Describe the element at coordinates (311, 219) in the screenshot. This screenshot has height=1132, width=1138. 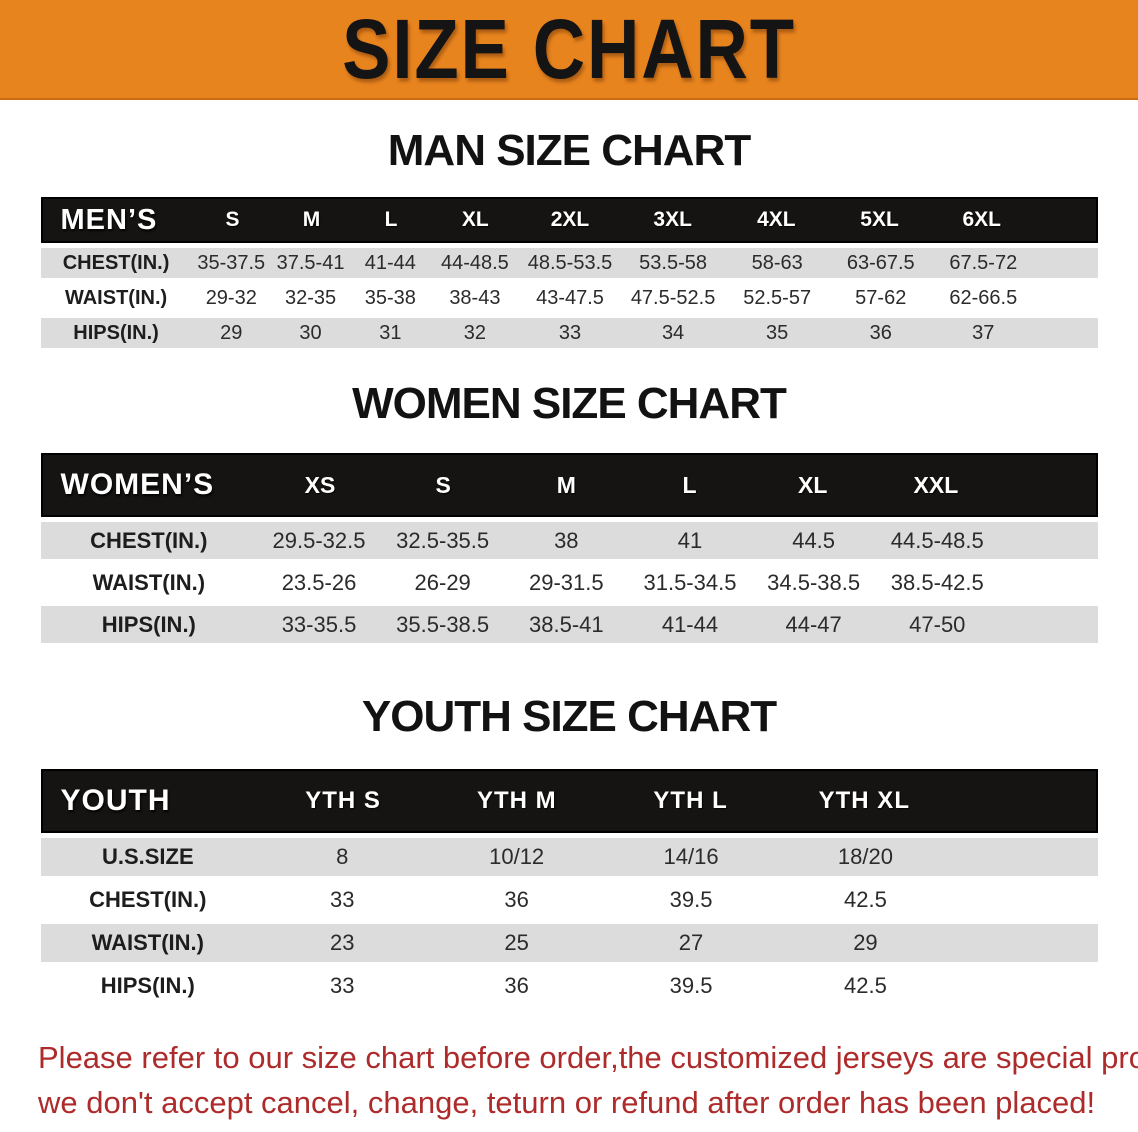
I see `size-column-header: M` at that location.